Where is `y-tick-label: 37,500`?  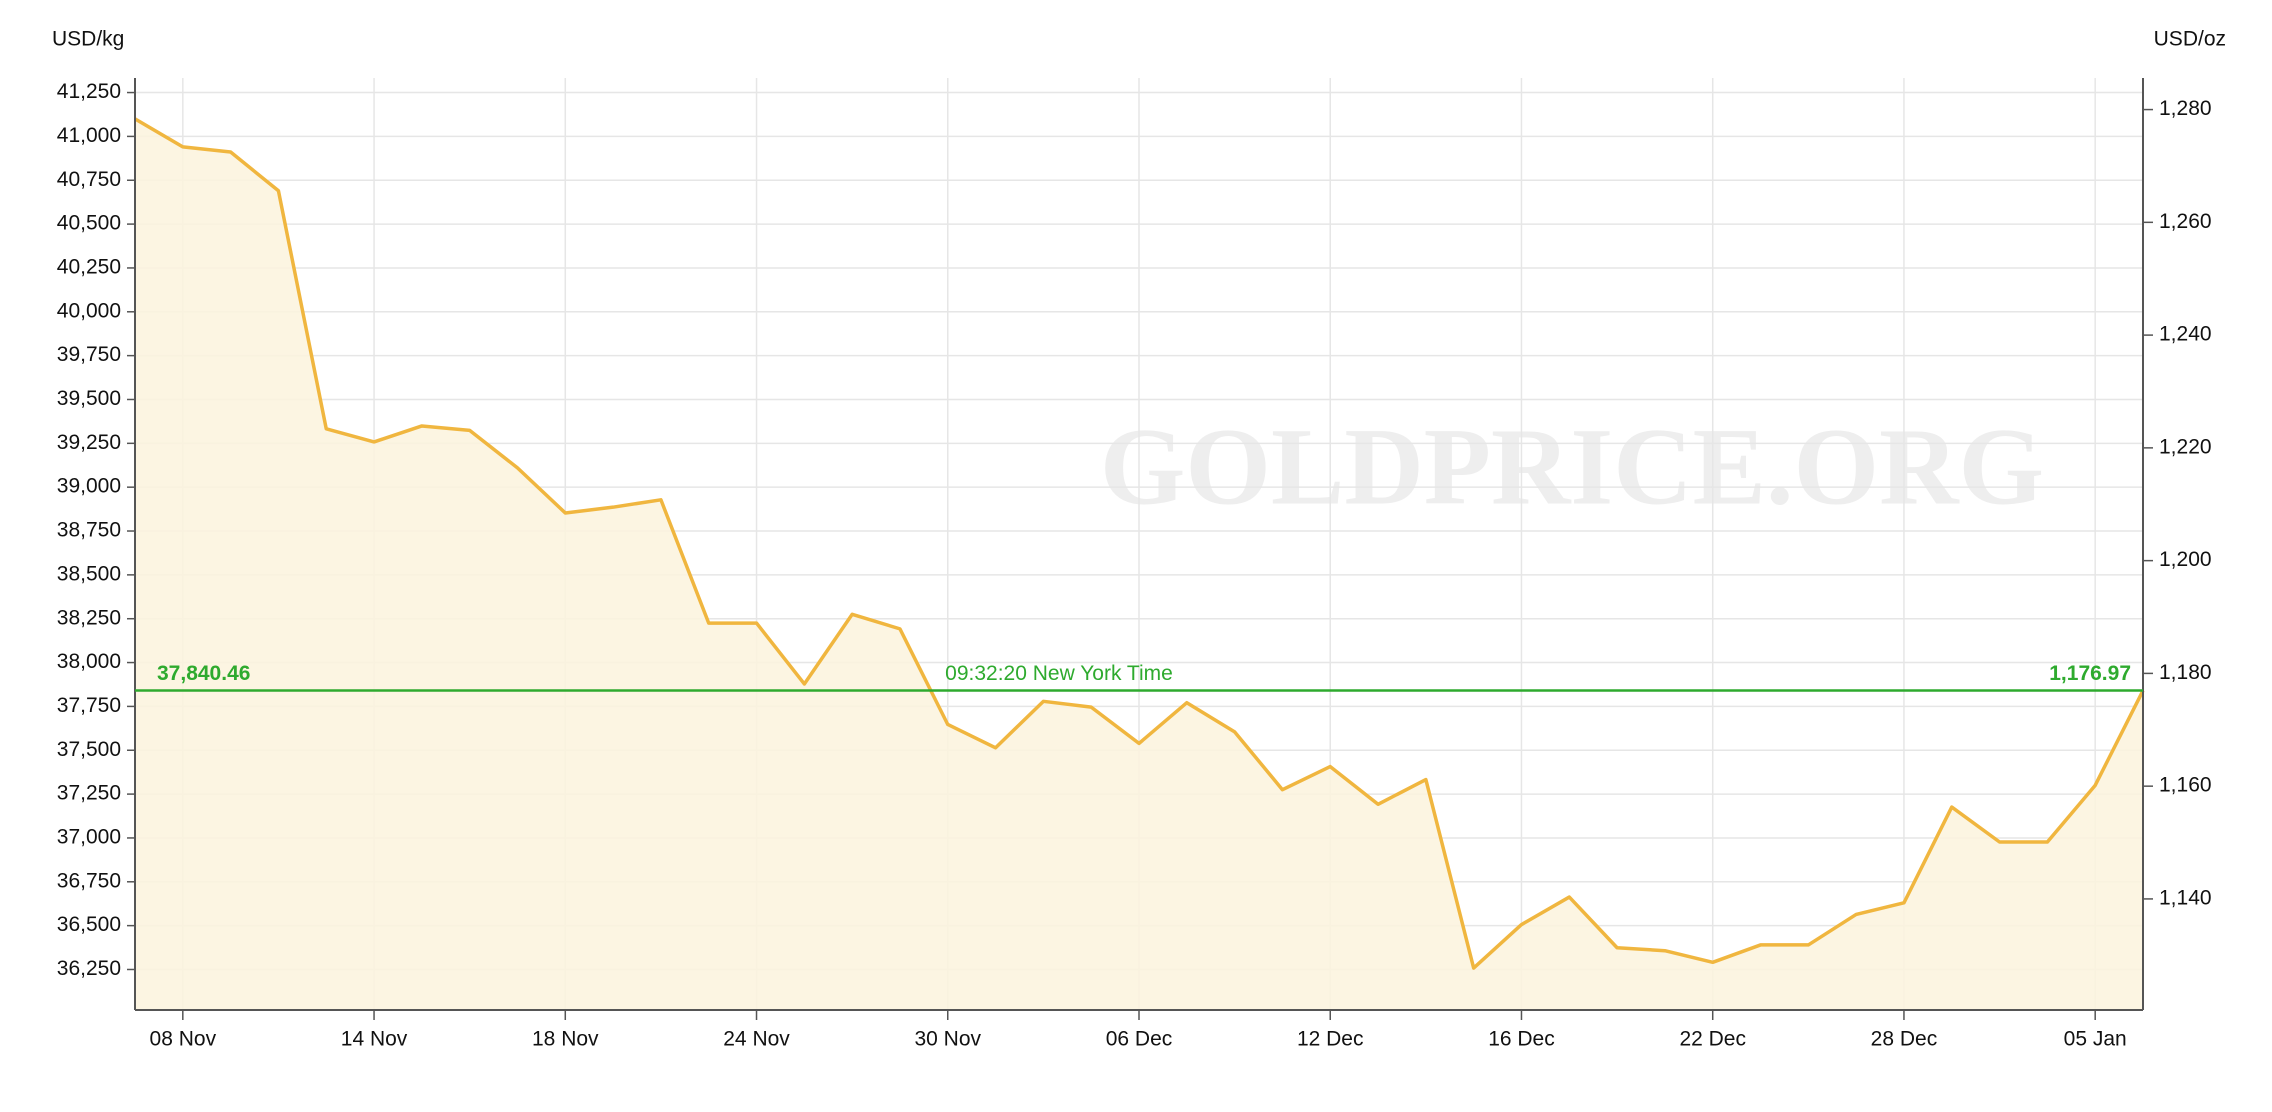 y-tick-label: 37,500 is located at coordinates (89, 749).